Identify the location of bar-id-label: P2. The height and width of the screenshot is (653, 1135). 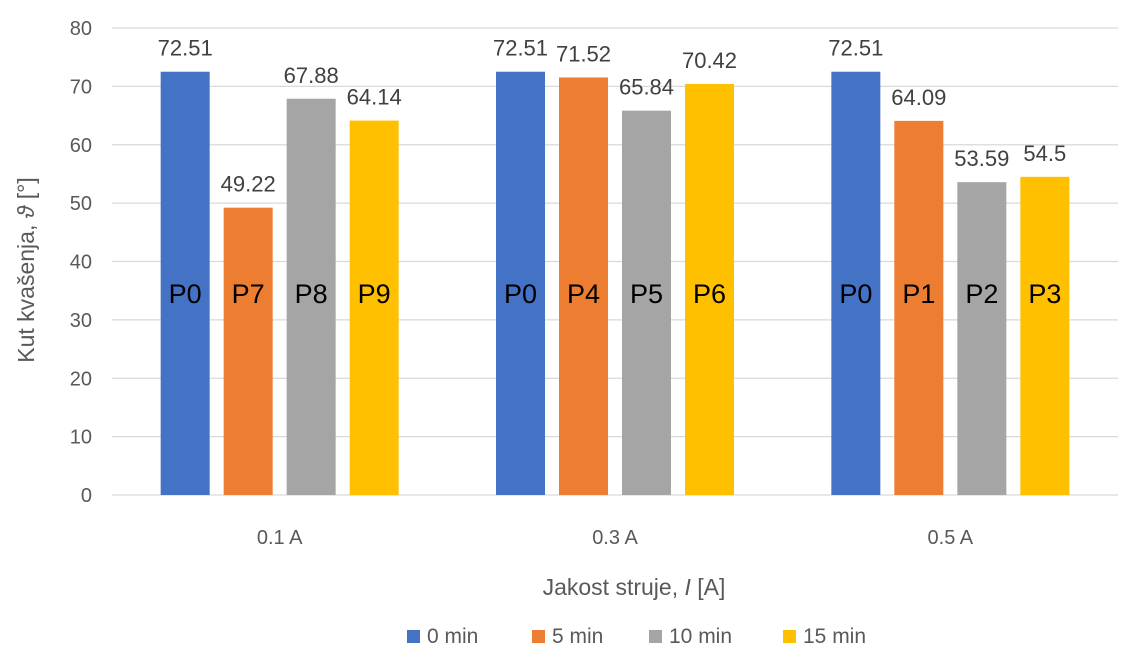
(981, 294).